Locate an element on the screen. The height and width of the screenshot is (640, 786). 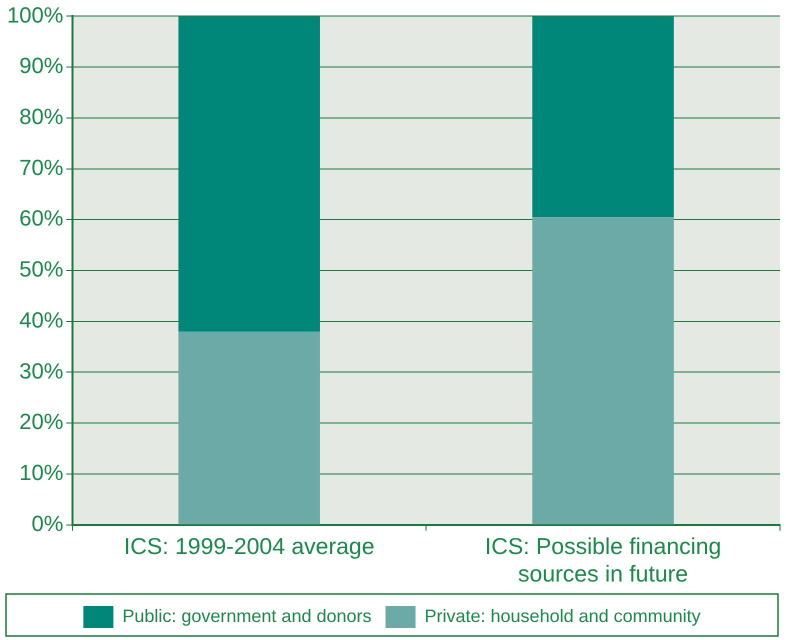
y-tick-label: 30% is located at coordinates (41, 371).